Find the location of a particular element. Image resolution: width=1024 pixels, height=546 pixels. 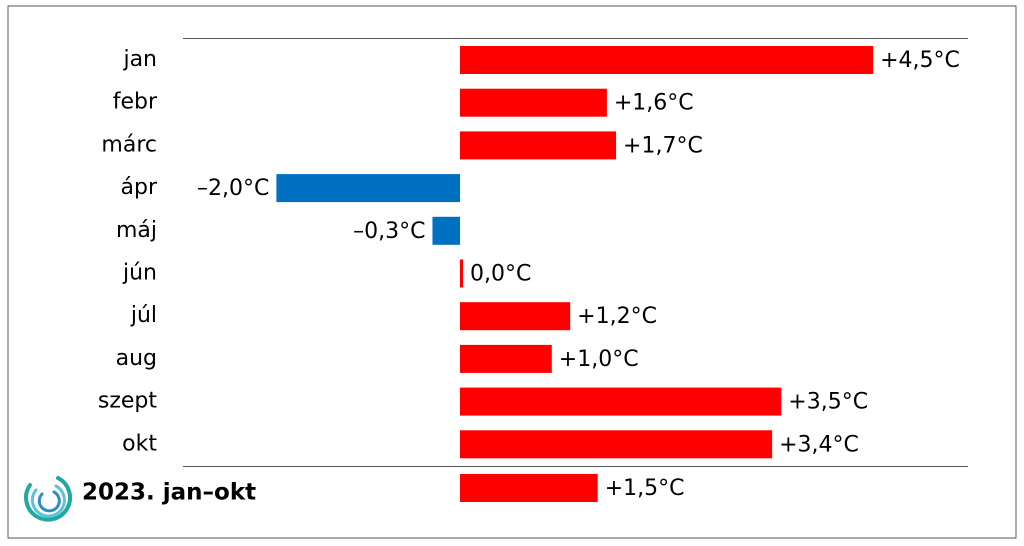

category-label: jan is located at coordinates (139, 59).